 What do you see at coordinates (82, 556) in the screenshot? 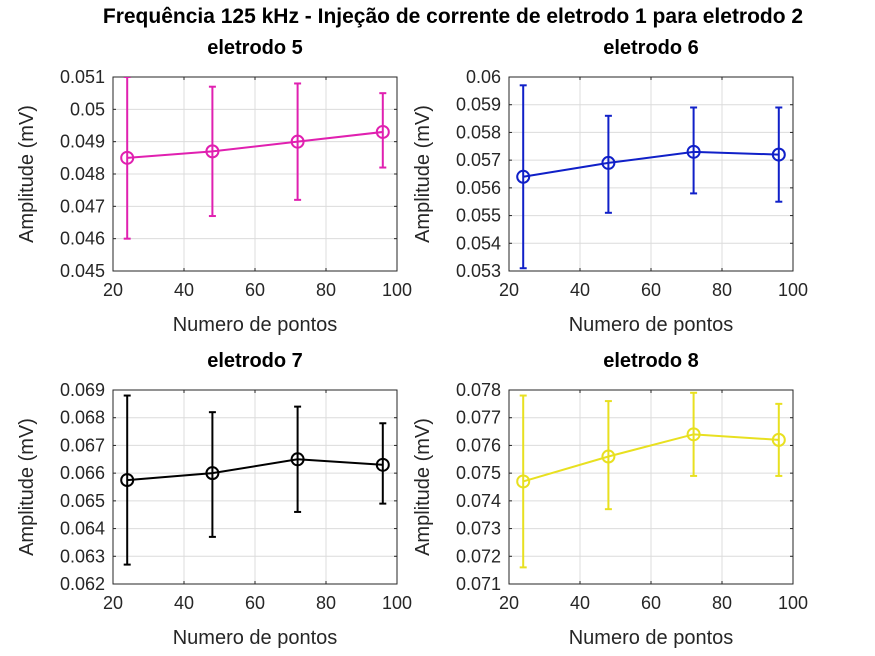
I see `y-tick-label: 0.063` at bounding box center [82, 556].